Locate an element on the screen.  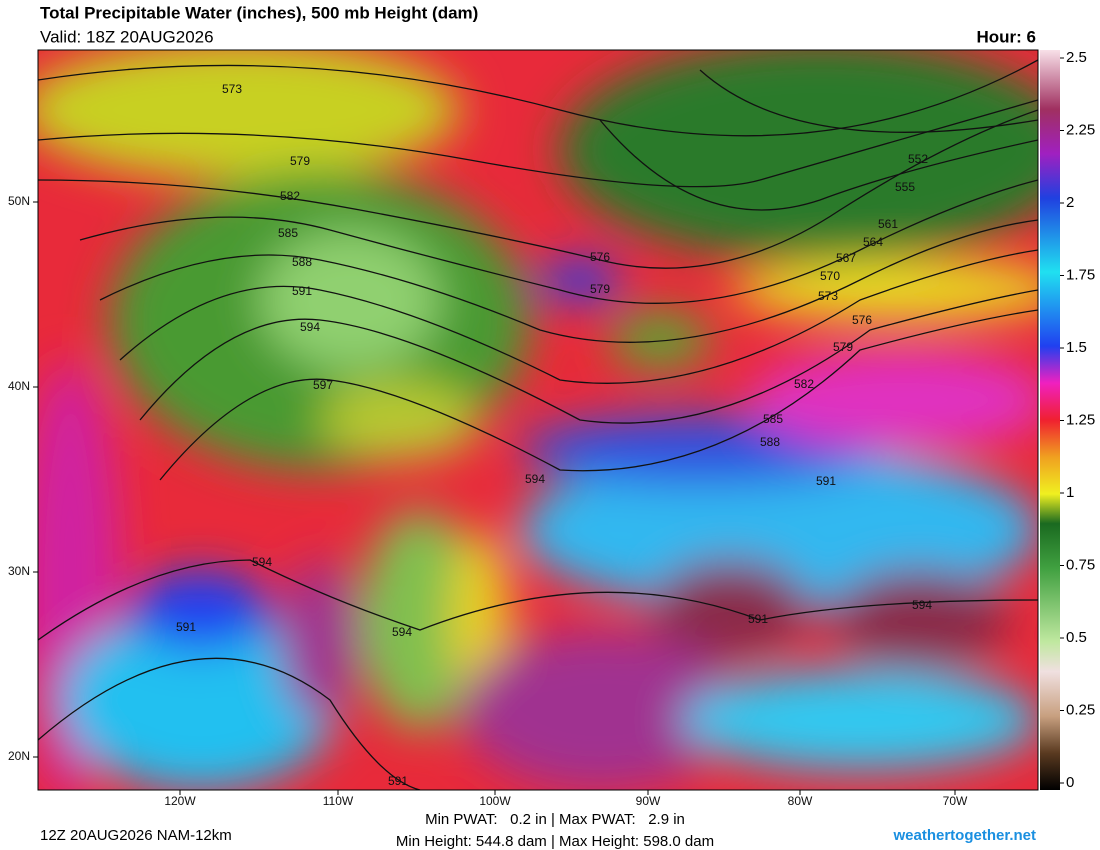
lat-label: 30N is located at coordinates (19, 571).